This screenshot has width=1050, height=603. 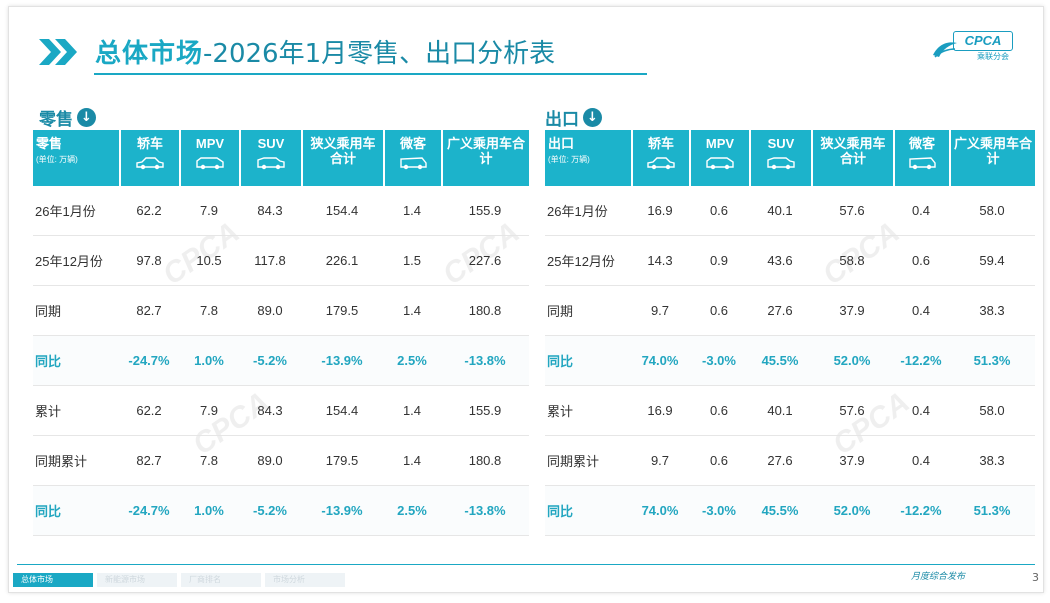 What do you see at coordinates (413, 163) in the screenshot?
I see `minivan-icon` at bounding box center [413, 163].